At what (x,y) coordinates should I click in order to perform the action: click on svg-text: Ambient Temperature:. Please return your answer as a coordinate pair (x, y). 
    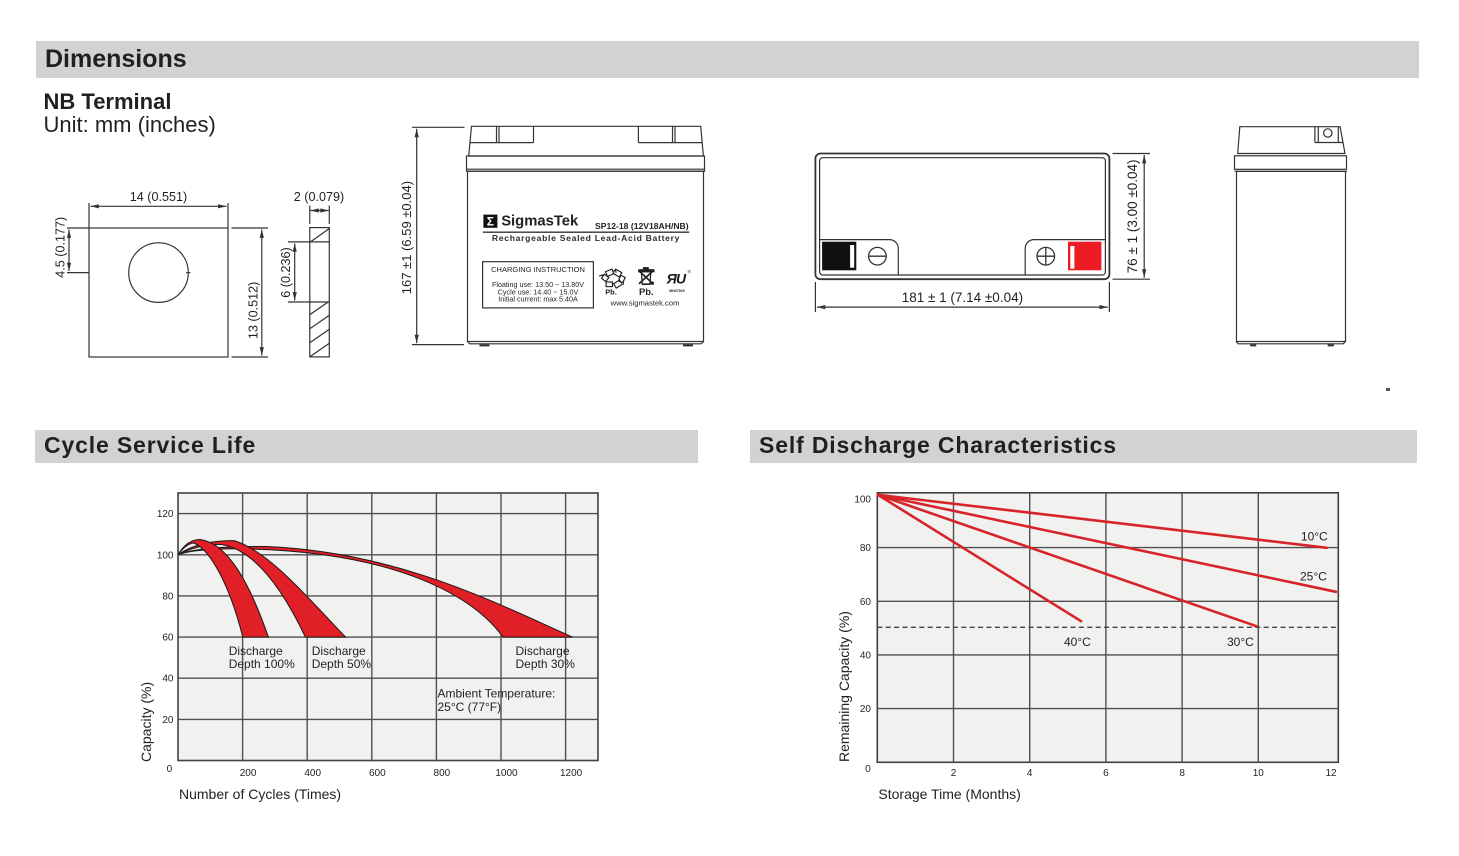
    Looking at the image, I should click on (497, 693).